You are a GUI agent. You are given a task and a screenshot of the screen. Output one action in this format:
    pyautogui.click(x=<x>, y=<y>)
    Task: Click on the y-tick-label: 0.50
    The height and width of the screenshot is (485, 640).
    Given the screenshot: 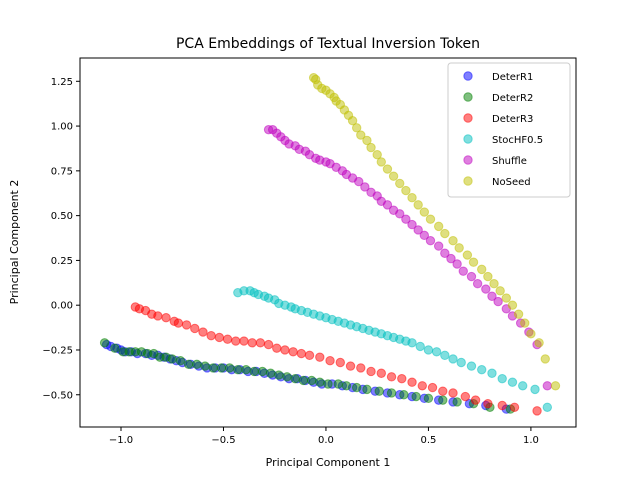 What is the action you would take?
    pyautogui.click(x=62, y=216)
    